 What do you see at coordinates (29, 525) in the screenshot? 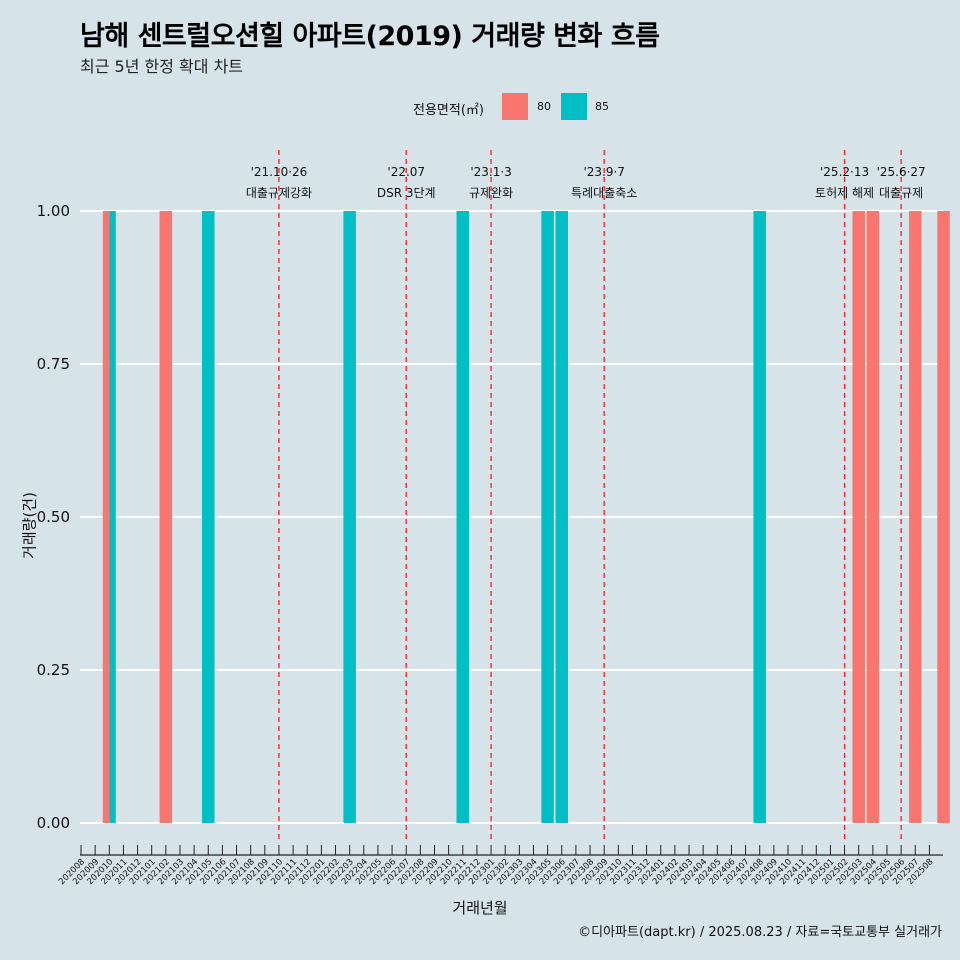
I see `y-axis-label: 거래량(건)` at bounding box center [29, 525].